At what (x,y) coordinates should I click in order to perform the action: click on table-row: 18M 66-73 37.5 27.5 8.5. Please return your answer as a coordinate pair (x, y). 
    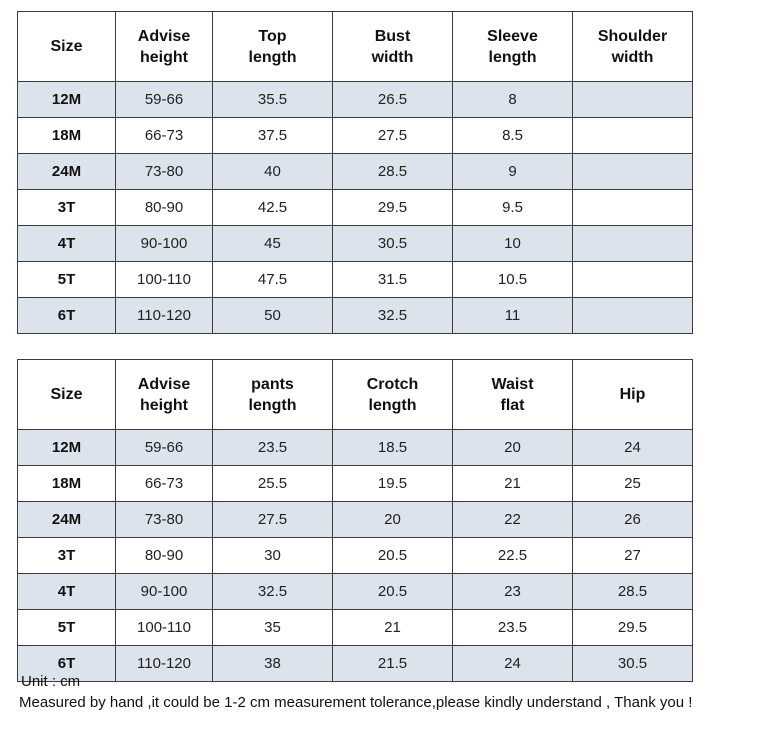
    Looking at the image, I should click on (355, 135).